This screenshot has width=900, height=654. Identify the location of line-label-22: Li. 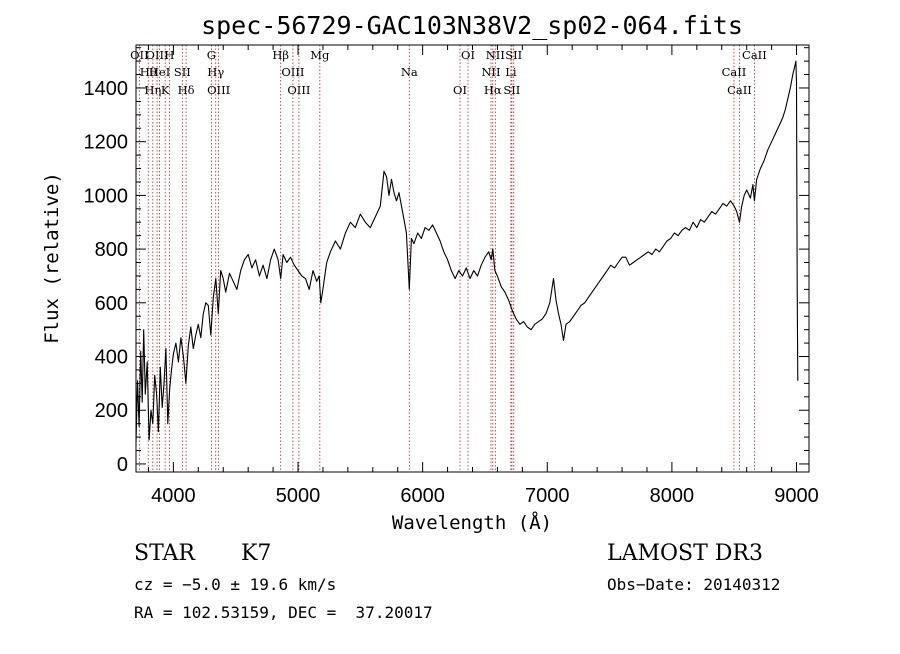
(511, 72).